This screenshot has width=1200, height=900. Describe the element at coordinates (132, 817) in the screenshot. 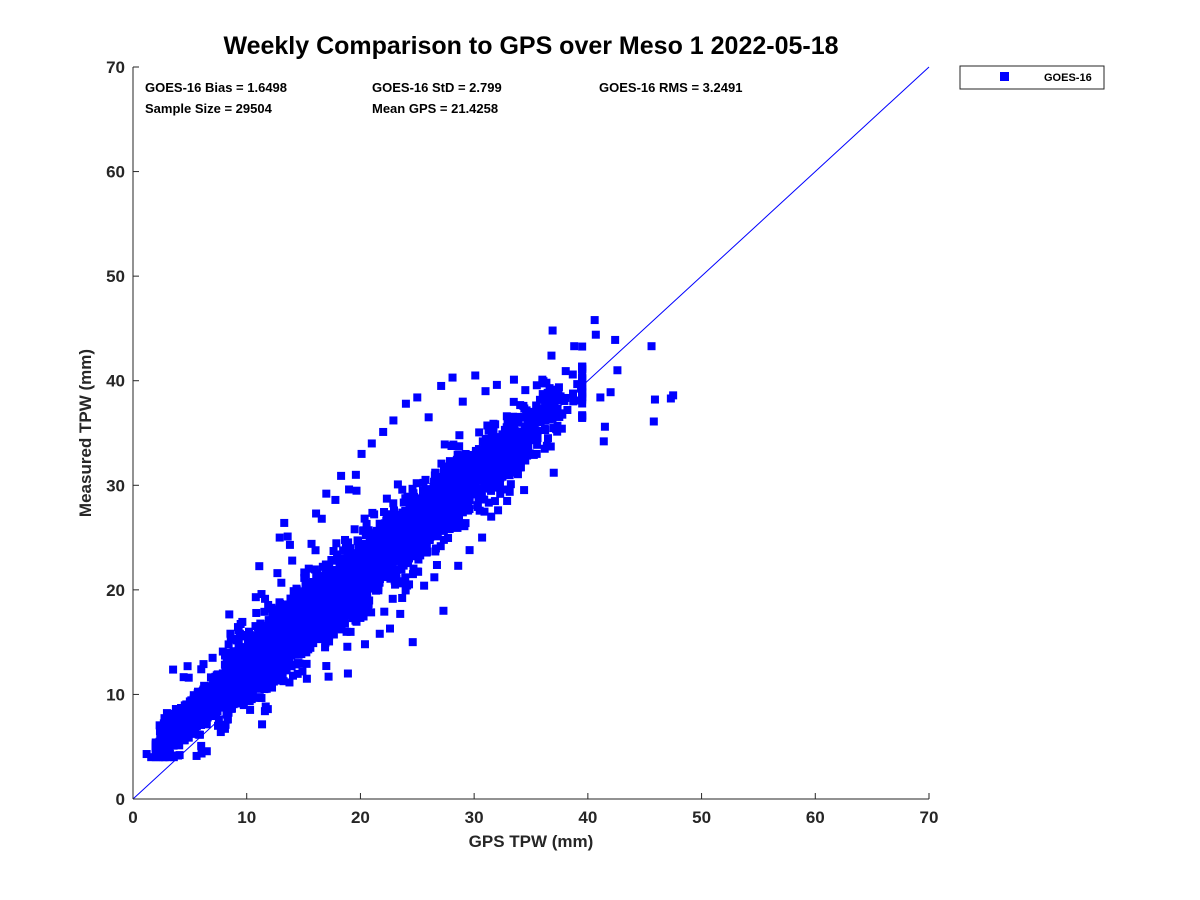

I see `x-tick-label: 0` at that location.